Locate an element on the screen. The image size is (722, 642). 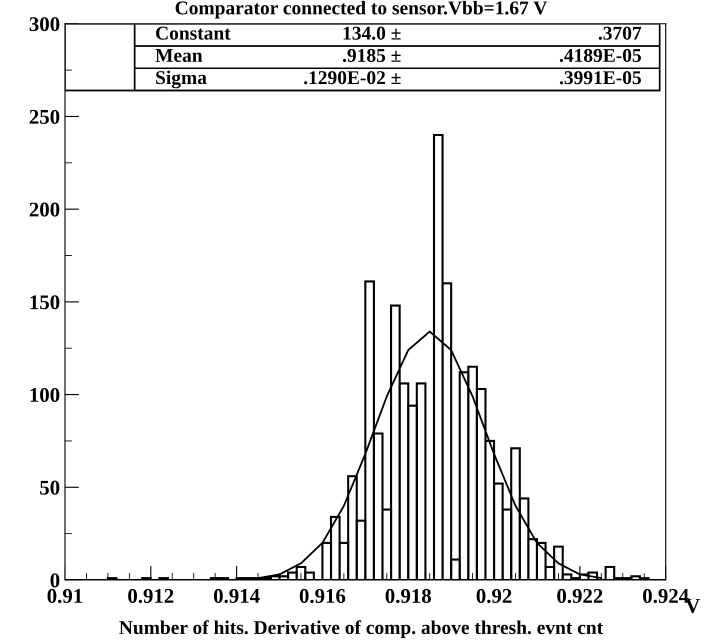
annotation: Mean is located at coordinates (178, 55).